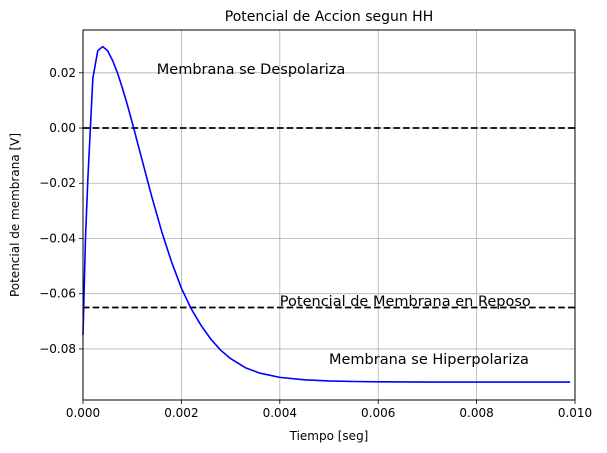  Describe the element at coordinates (329, 17) in the screenshot. I see `chart-title: Potencial de Accion segun HH` at that location.